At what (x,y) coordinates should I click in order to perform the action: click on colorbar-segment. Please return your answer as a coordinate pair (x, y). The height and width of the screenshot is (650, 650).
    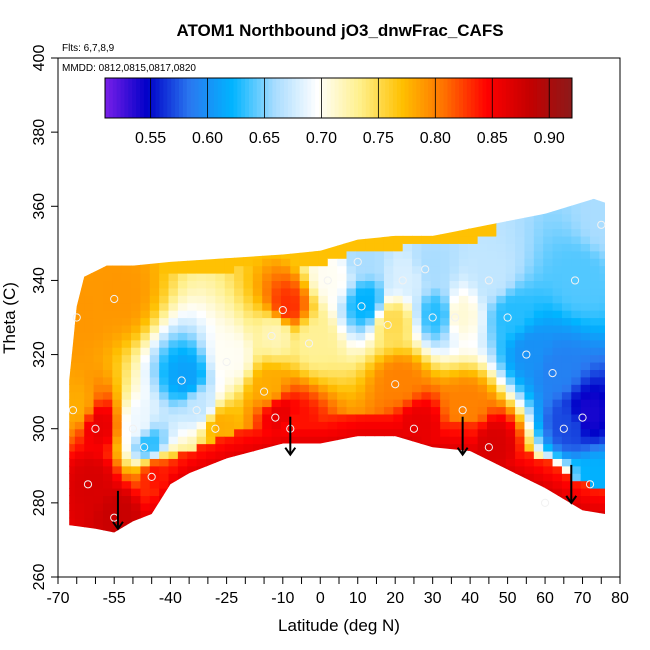
    Looking at the image, I should click on (504, 98).